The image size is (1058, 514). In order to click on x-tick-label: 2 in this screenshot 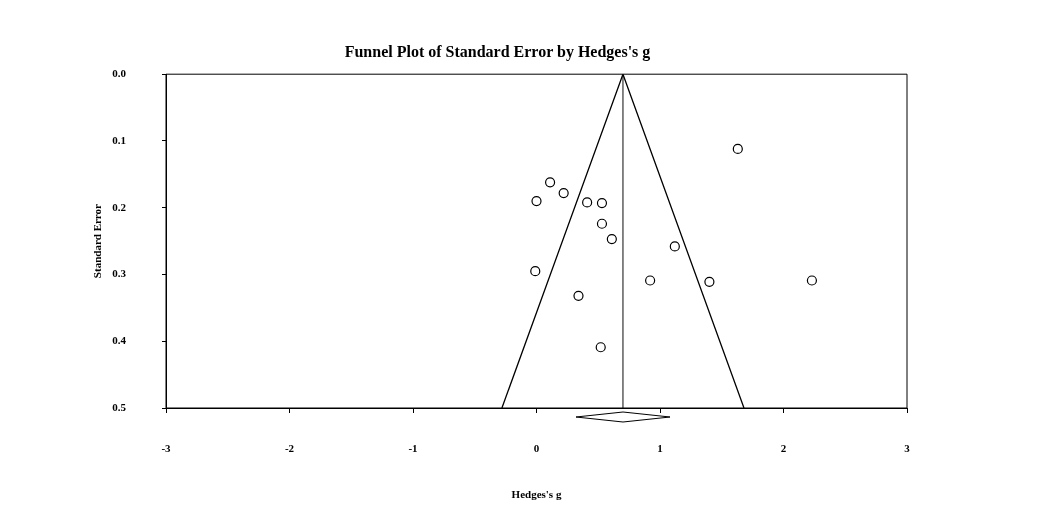, I will do `click(783, 448)`.